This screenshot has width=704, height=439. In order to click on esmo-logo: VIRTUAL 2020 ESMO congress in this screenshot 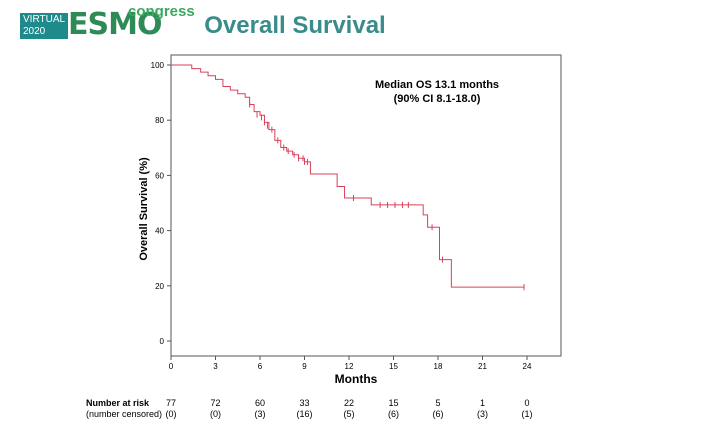, I will do `click(107, 22)`.